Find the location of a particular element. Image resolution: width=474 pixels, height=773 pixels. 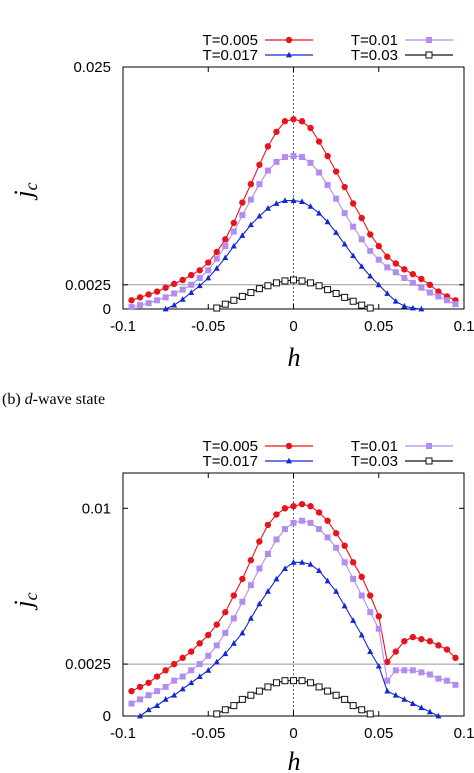

series-T=0.01-a is located at coordinates (293, 232).